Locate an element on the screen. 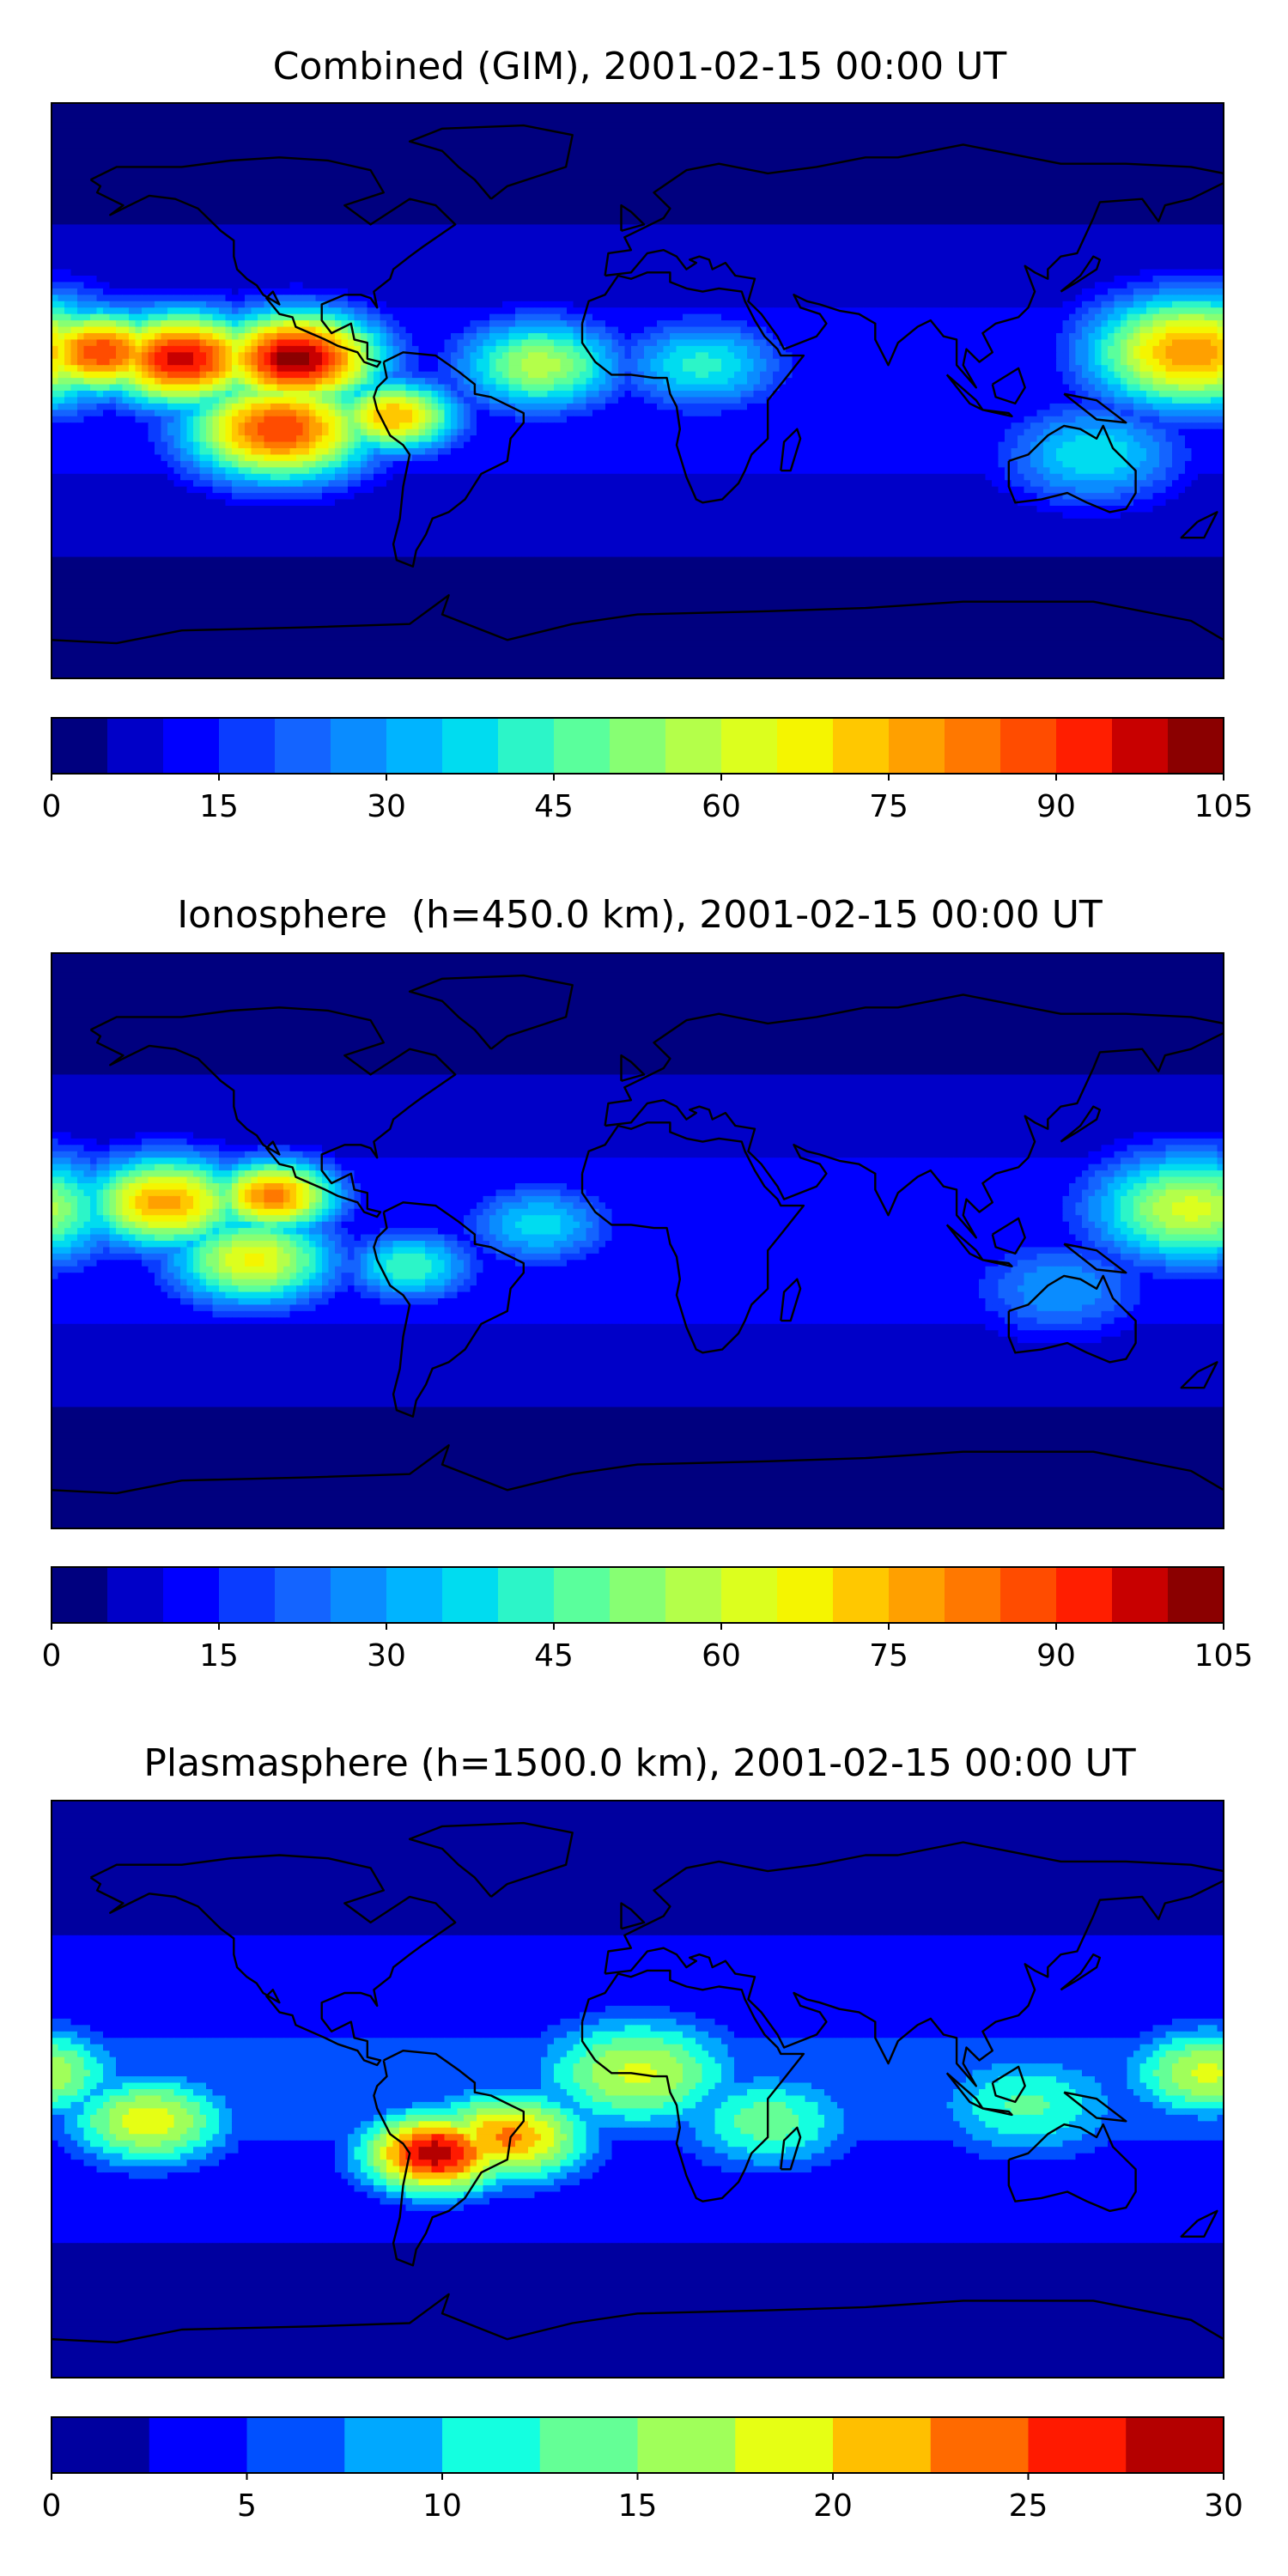 The width and height of the screenshot is (1288, 2576). colorbar-tick-label: 90 is located at coordinates (1056, 806).